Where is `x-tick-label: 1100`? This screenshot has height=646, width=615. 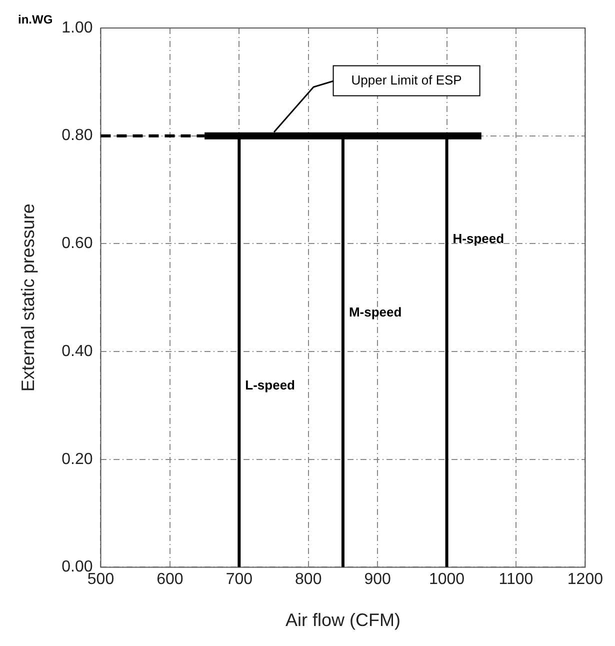
x-tick-label: 1100 is located at coordinates (516, 579).